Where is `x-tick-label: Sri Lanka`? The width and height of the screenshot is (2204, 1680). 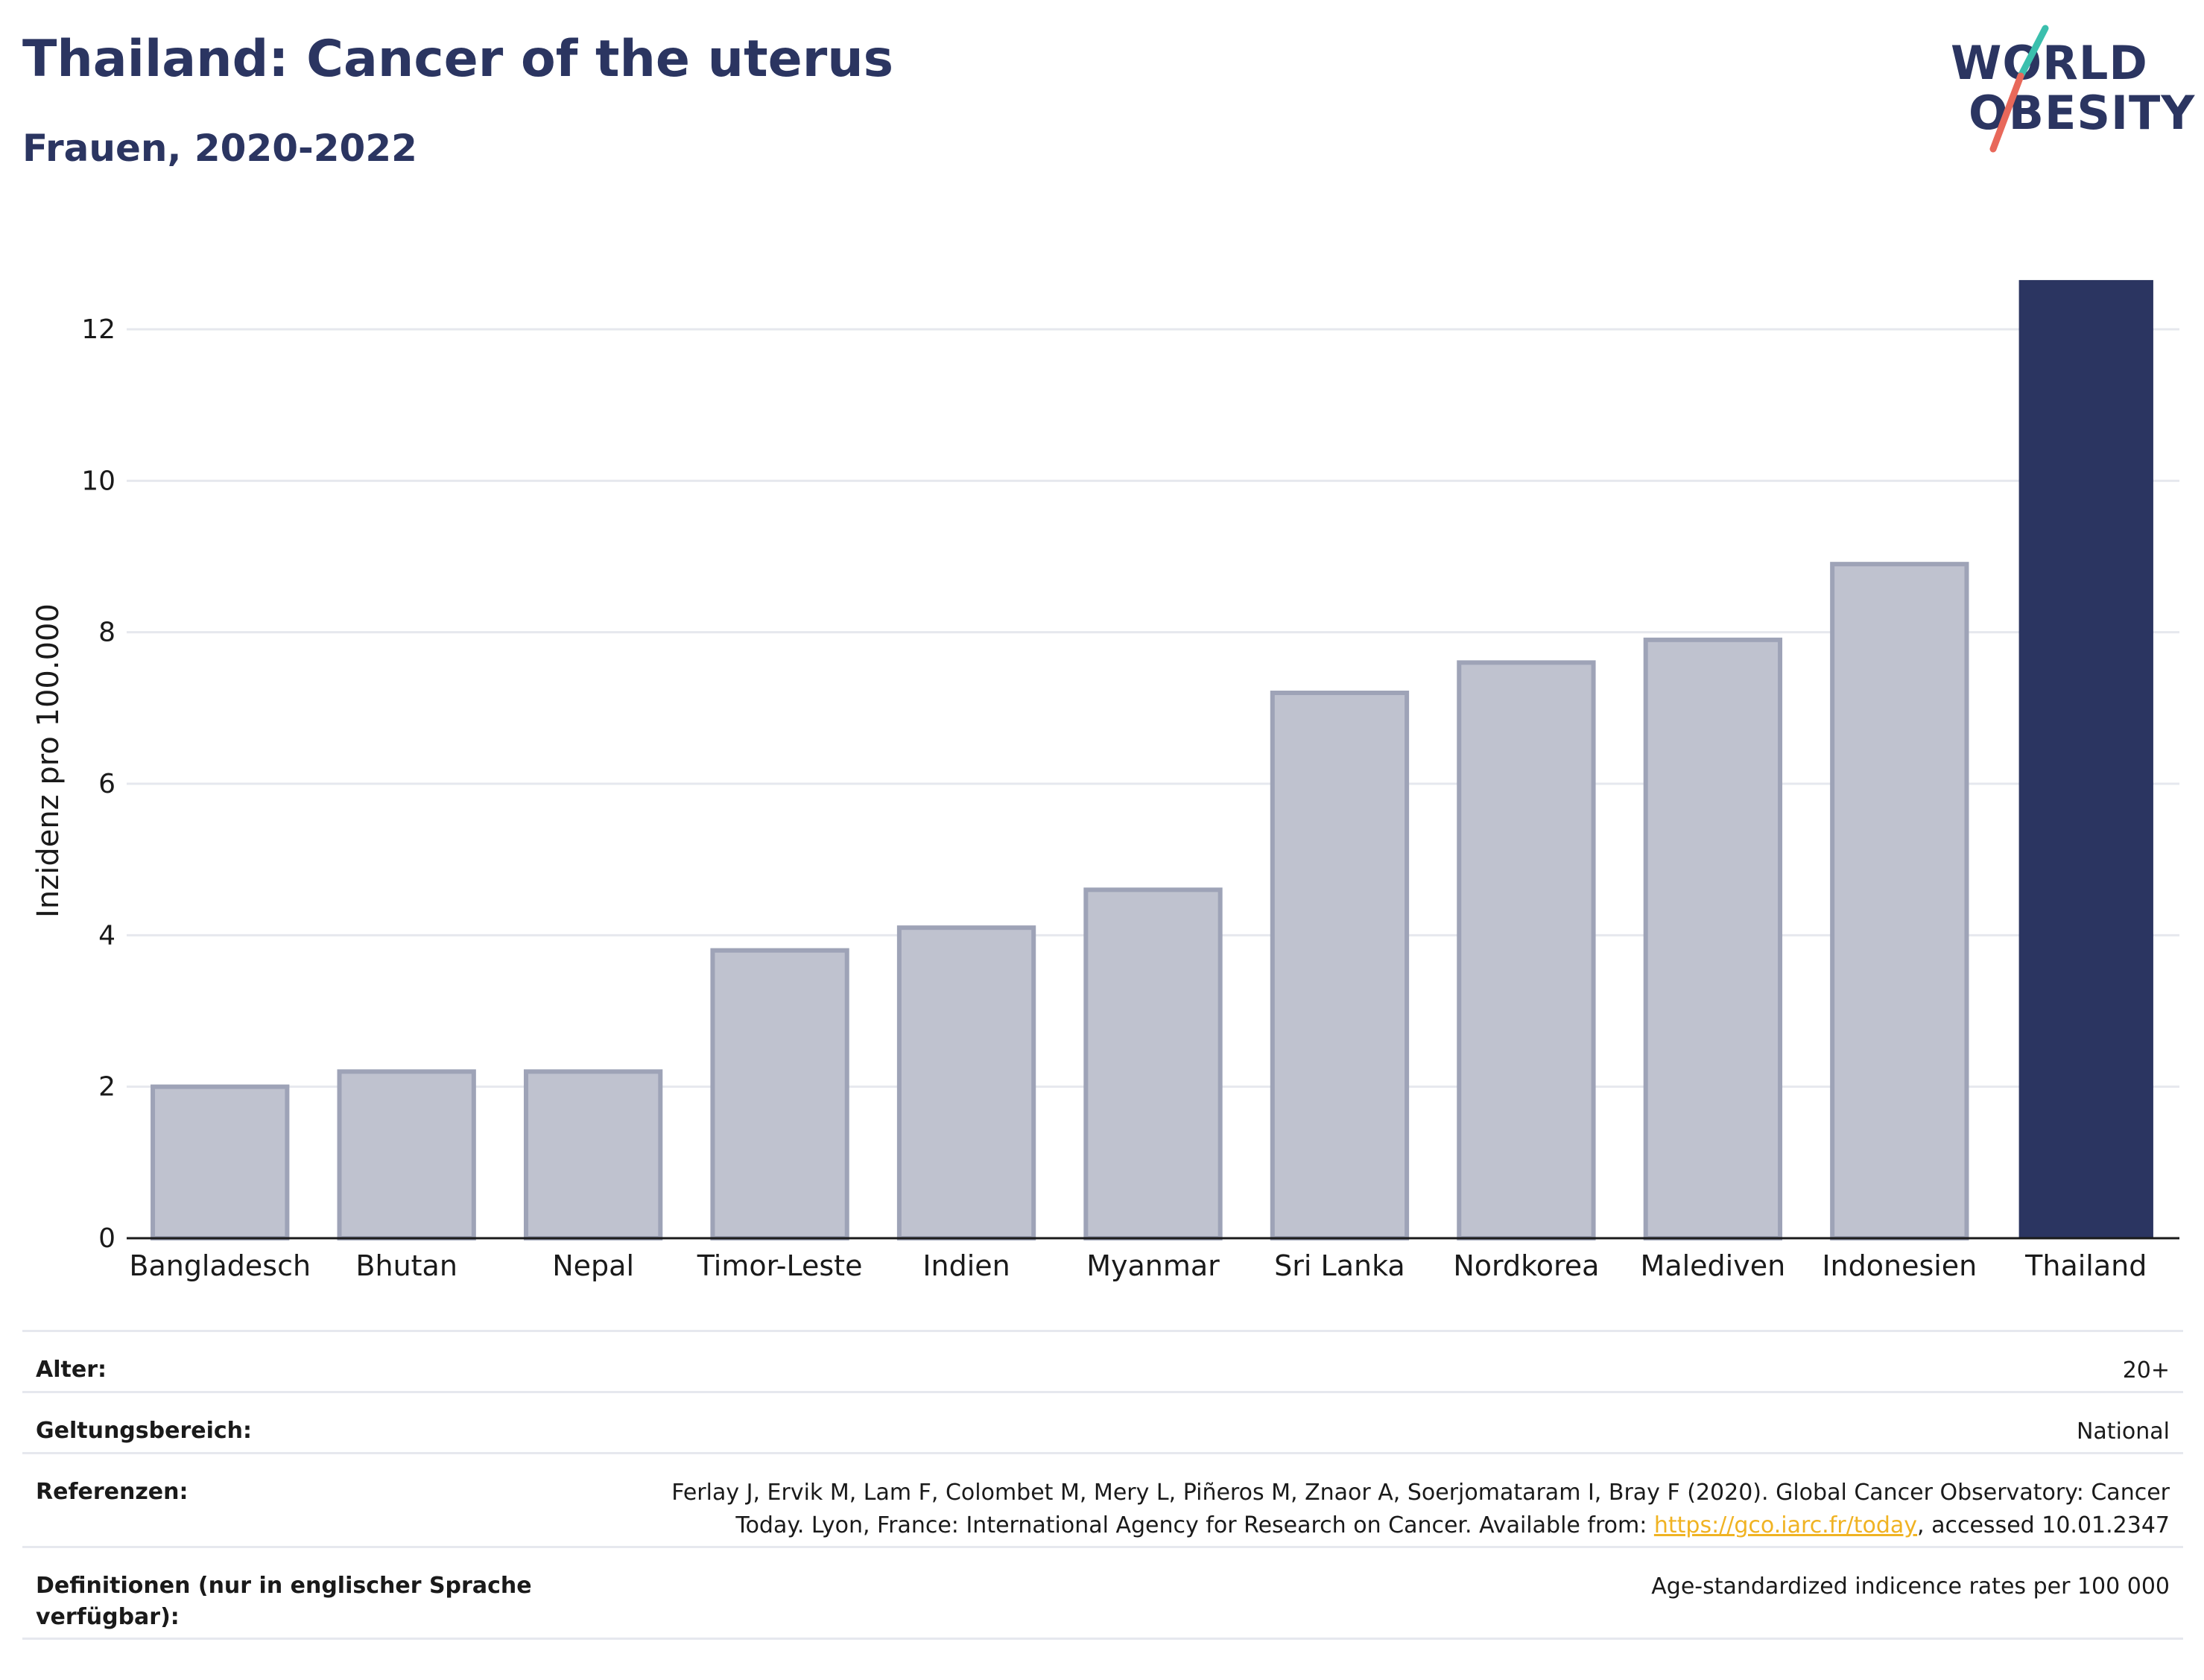 x-tick-label: Sri Lanka is located at coordinates (1339, 1265).